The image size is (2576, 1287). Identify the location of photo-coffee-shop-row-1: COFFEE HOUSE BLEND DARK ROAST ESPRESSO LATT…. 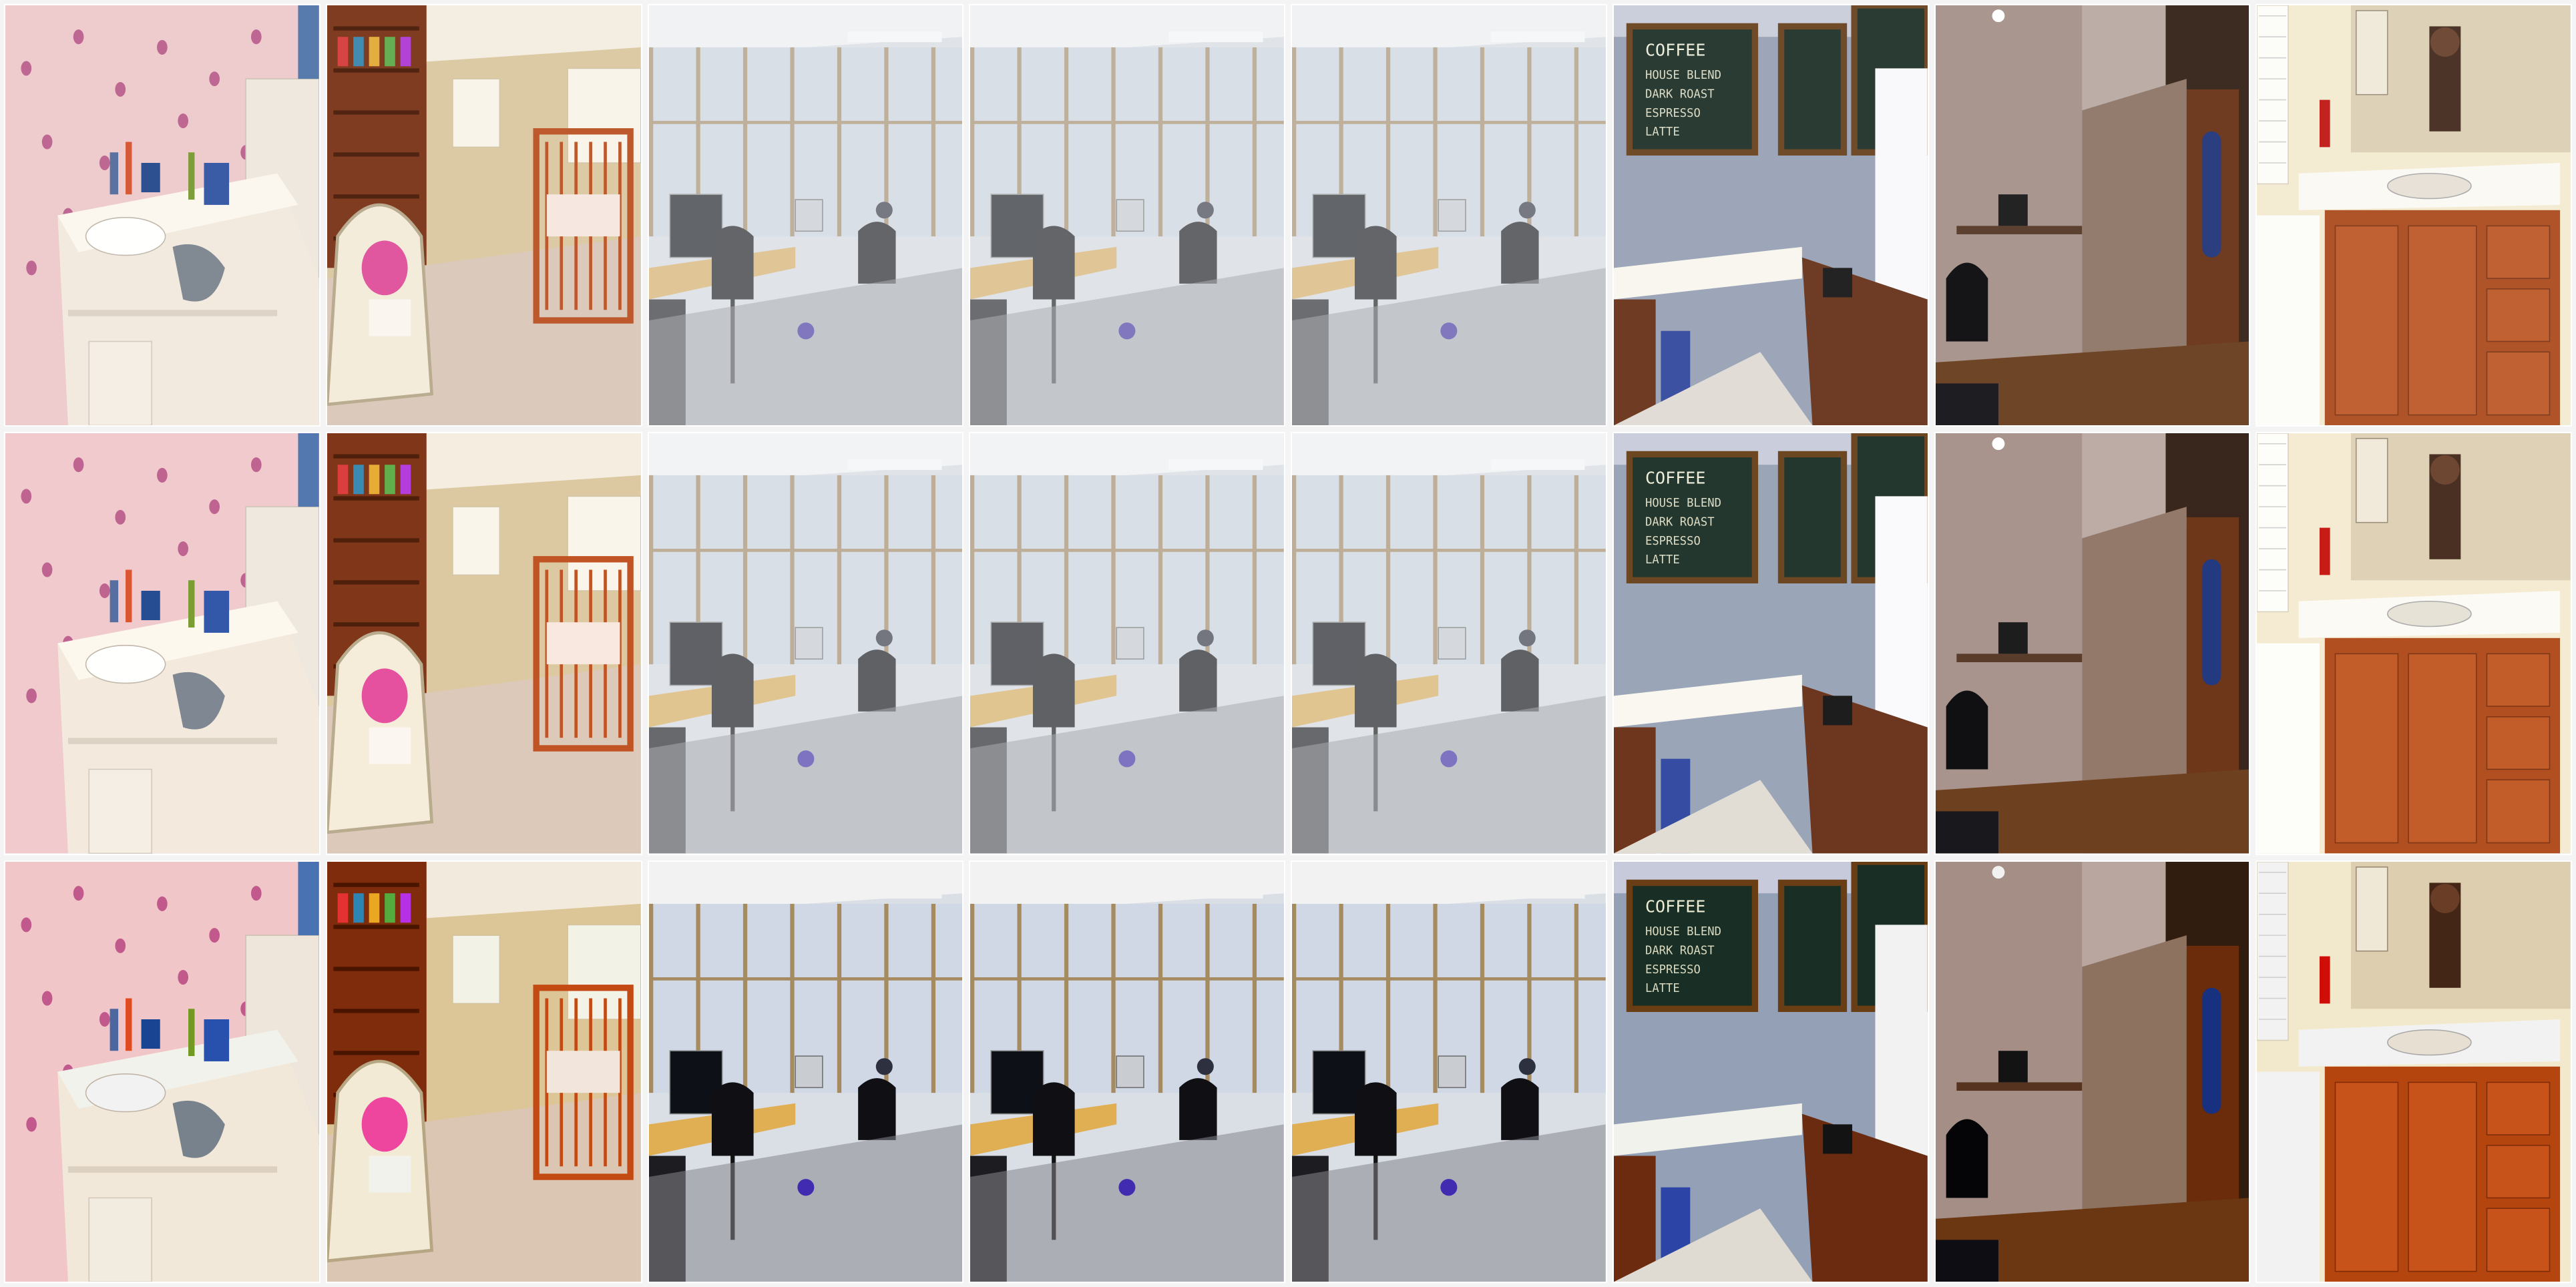
(1770, 215).